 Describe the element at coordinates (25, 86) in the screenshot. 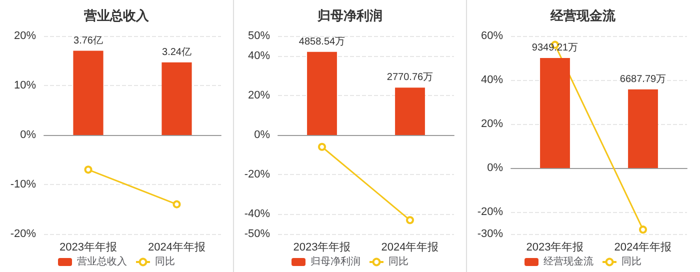

I see `y-tick-label: 10%` at that location.